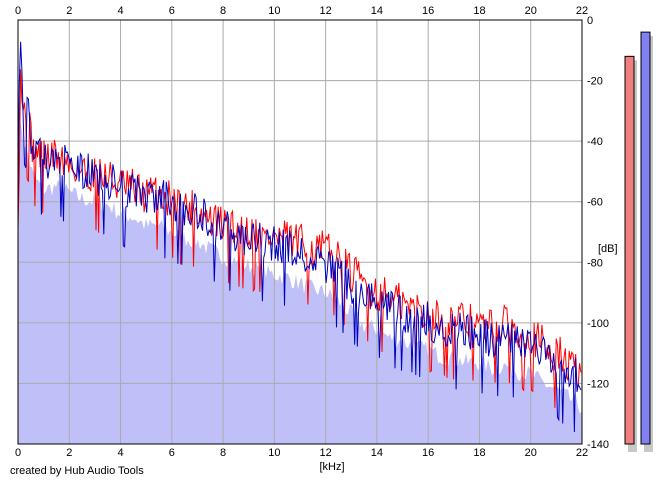 This screenshot has width=665, height=484. I want to click on x-tick-label-top: 10, so click(274, 11).